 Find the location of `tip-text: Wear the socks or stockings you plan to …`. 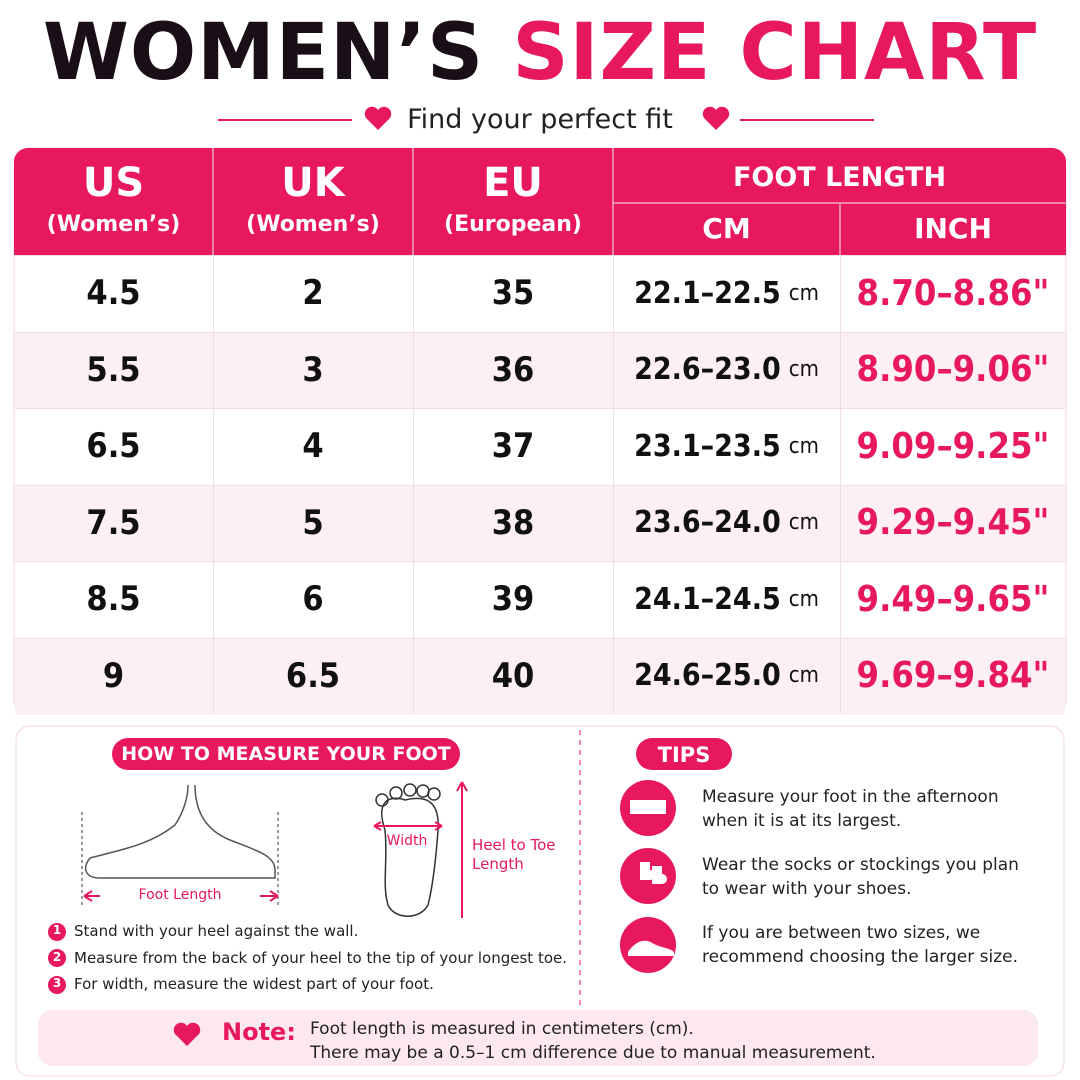

tip-text: Wear the socks or stockings you plan to … is located at coordinates (860, 877).